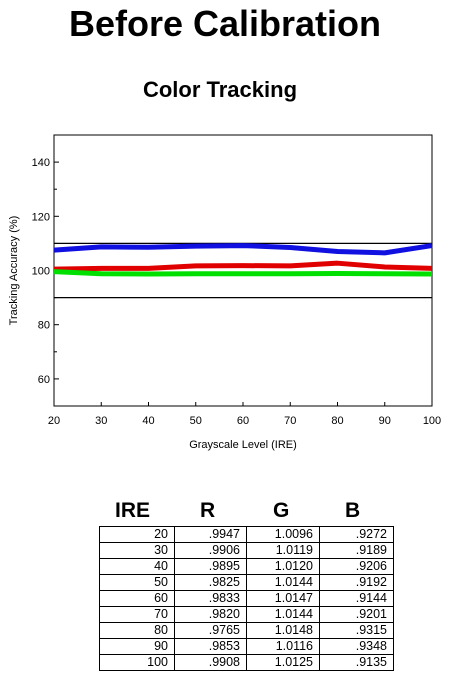 The image size is (450, 700). What do you see at coordinates (283, 550) in the screenshot?
I see `table-cell: 1.0119` at bounding box center [283, 550].